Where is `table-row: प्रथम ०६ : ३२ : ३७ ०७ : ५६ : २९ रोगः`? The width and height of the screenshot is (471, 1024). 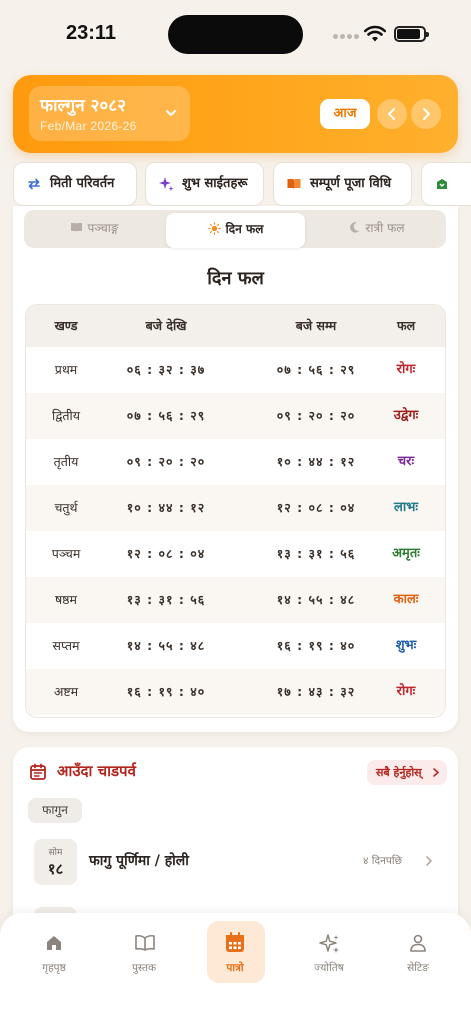 table-row: प्रथम ०६ : ३२ : ३७ ०७ : ५६ : २९ रोगः is located at coordinates (235, 370).